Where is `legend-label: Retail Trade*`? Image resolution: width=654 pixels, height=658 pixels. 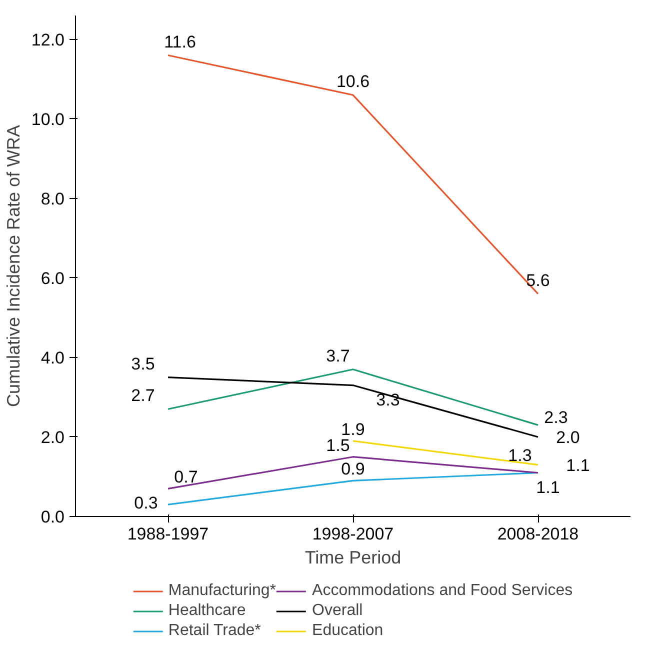
legend-label: Retail Trade* is located at coordinates (214, 631).